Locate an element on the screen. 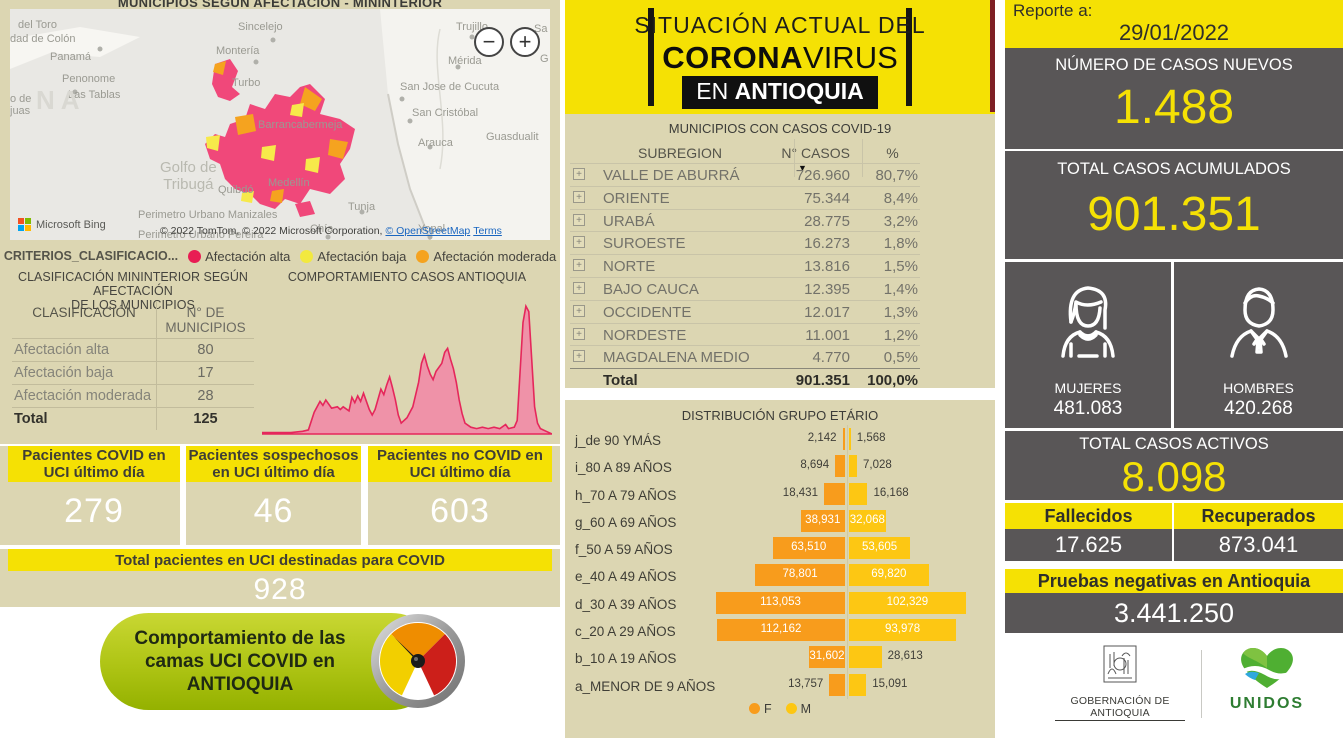 The height and width of the screenshot is (738, 1343). pyramid-row: g_60 A 69 AÑOS 38,931 32,068 is located at coordinates (783, 520).